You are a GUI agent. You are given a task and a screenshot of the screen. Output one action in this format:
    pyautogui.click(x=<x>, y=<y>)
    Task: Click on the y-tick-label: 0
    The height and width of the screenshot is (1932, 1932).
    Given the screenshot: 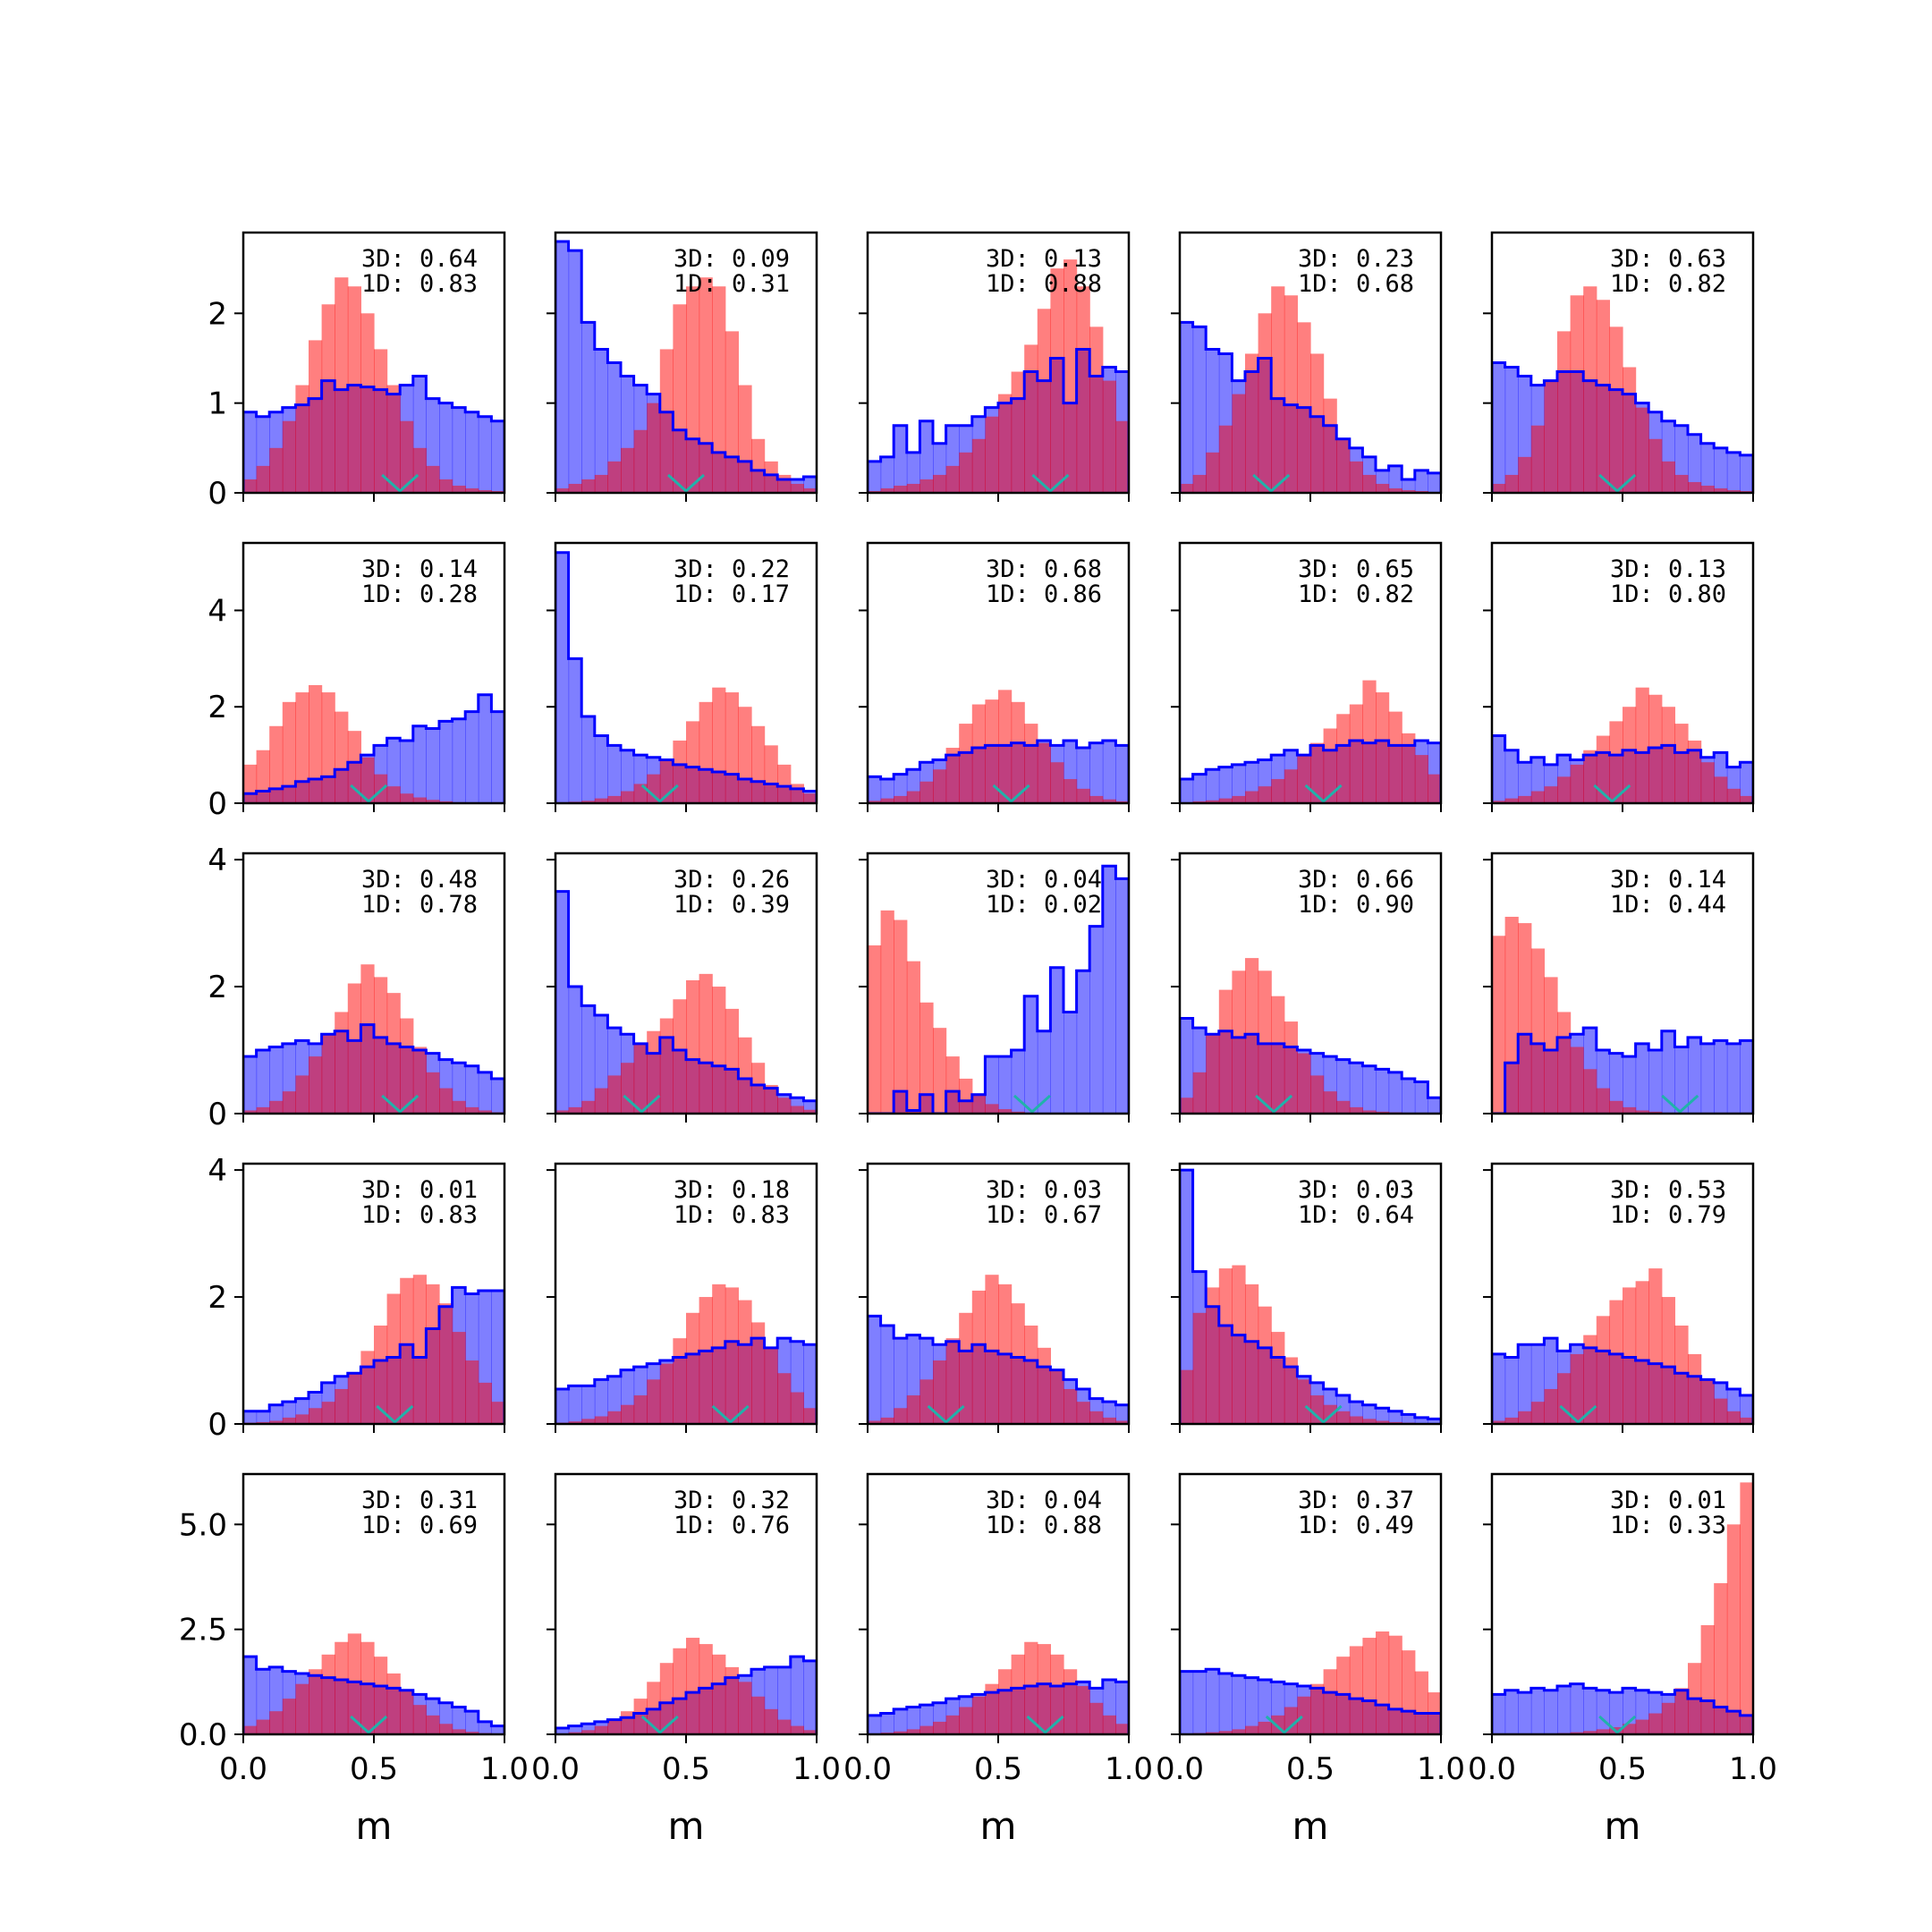 What is the action you would take?
    pyautogui.click(x=217, y=494)
    